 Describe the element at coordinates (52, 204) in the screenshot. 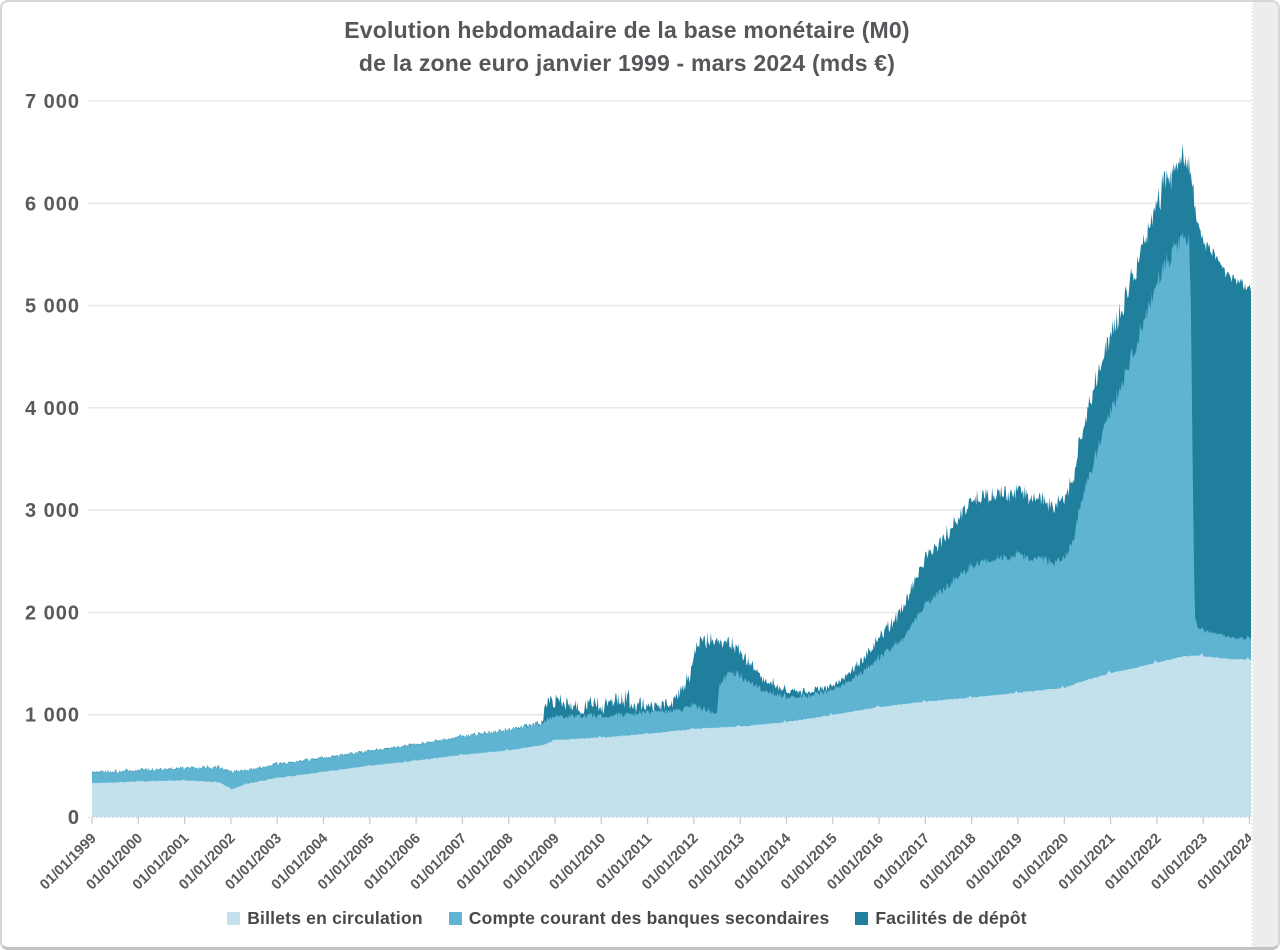

I see `y-axis-label: 6 000` at that location.